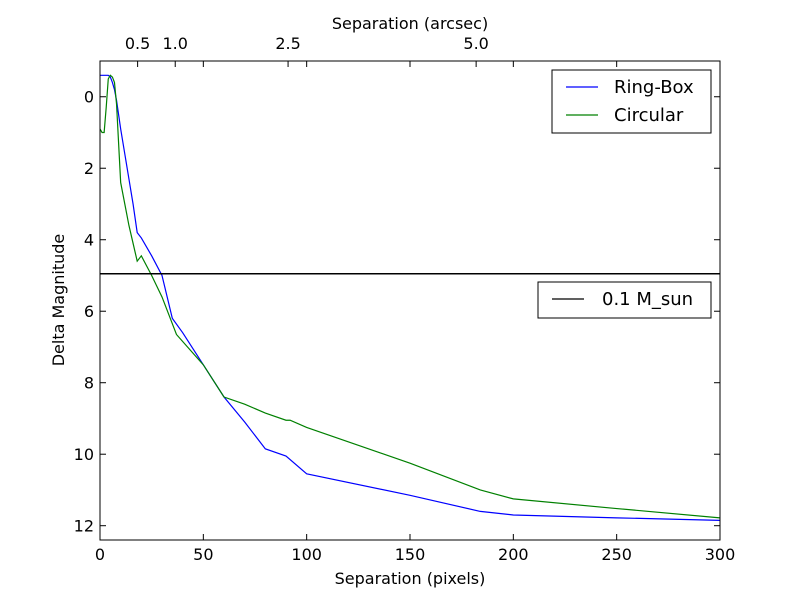 The height and width of the screenshot is (600, 800). I want to click on top-tick-label: 0.5, so click(137, 43).